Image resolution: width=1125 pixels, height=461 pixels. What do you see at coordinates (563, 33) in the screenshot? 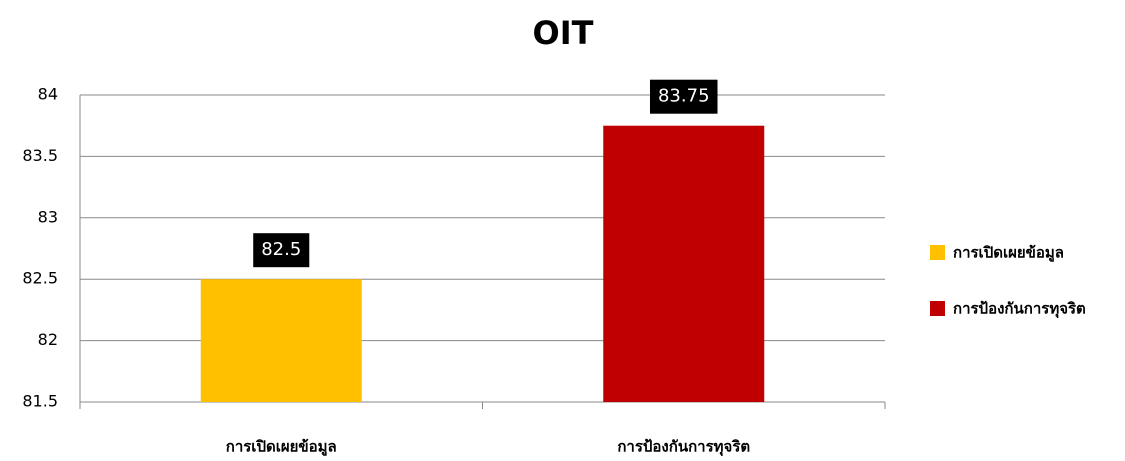
I see `chart-title: OIT` at bounding box center [563, 33].